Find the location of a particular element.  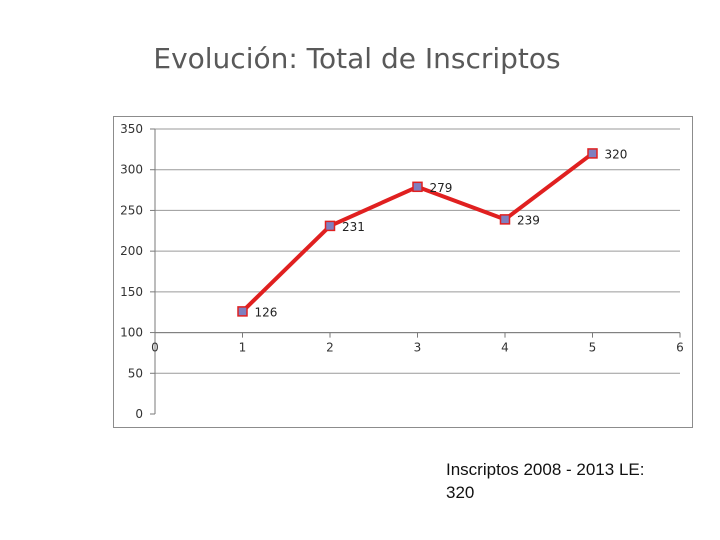

x-tick-label: 1 is located at coordinates (243, 348).